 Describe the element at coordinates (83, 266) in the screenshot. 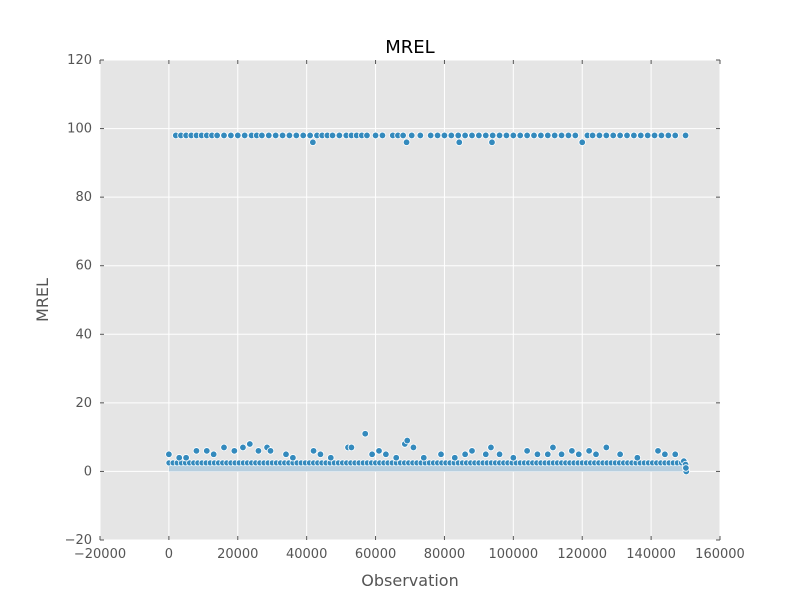

I see `y-tick-label: 60` at that location.